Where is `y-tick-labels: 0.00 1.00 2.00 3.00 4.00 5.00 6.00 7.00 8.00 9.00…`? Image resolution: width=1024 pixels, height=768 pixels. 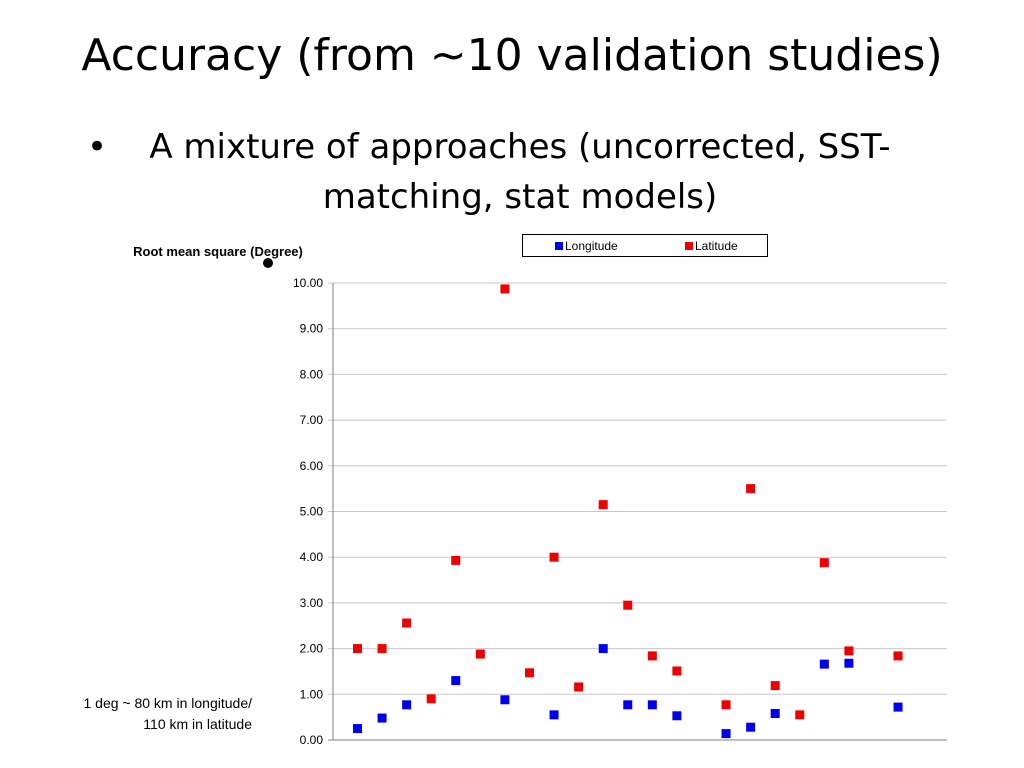
y-tick-labels: 0.00 1.00 2.00 3.00 4.00 5.00 6.00 7.00 8.00 9.00… is located at coordinates (308, 511).